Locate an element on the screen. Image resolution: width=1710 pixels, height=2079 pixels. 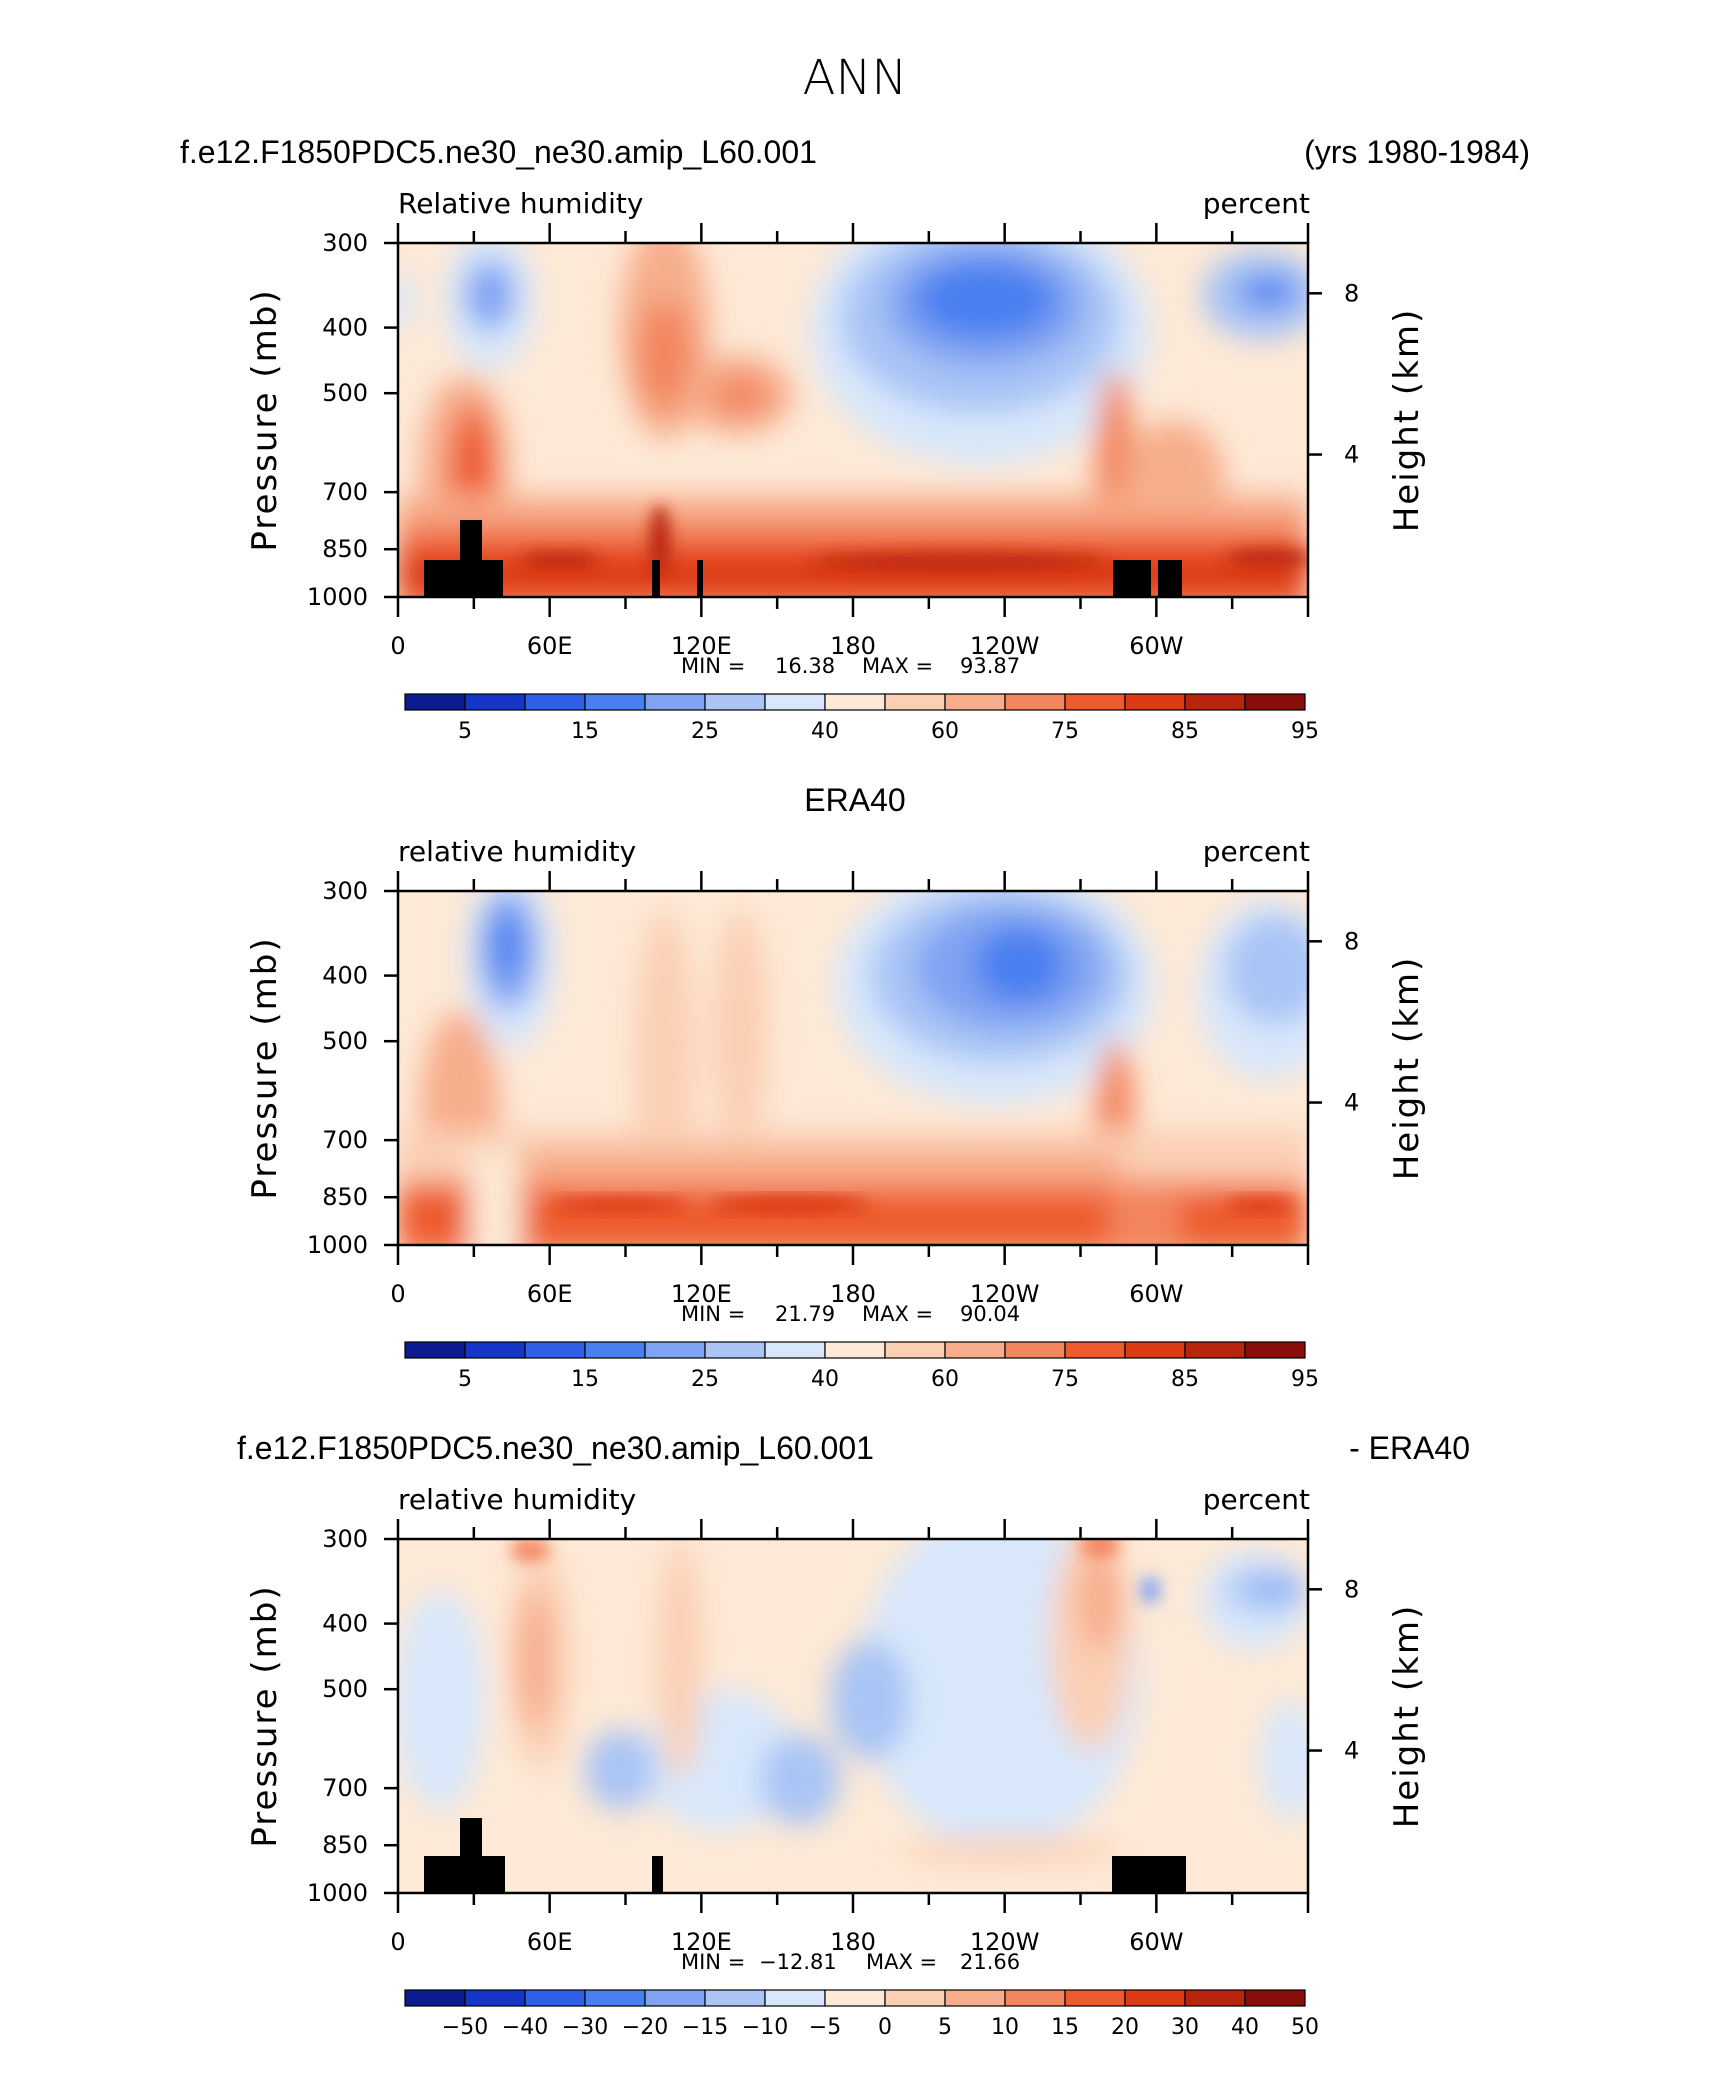
panel-diff-title-left: f.e12.F1850PDC5.ne30_ne30.amip_L60.001 is located at coordinates (555, 1448).